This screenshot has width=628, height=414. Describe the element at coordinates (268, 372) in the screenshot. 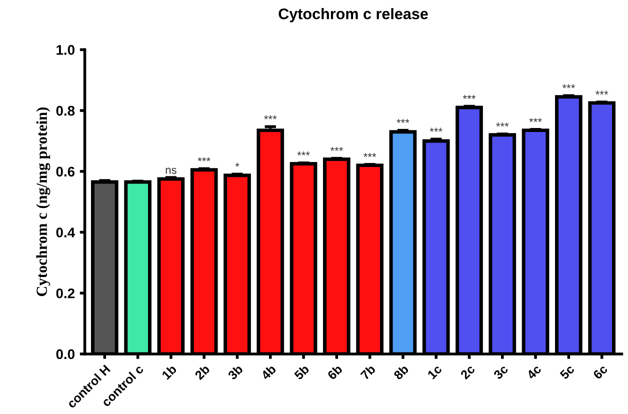

I see `x-tick-label: 4b` at that location.